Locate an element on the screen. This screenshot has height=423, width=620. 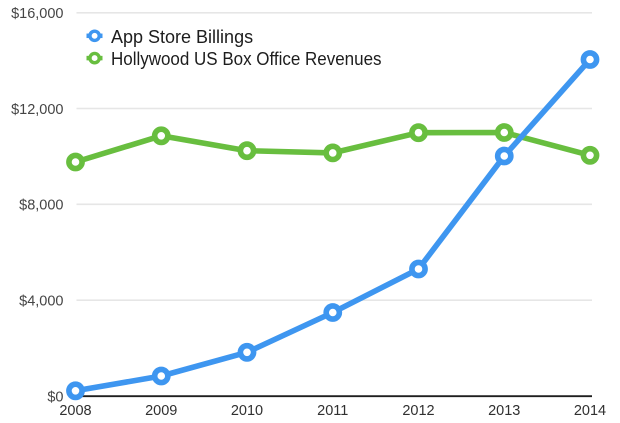
svg-text: 2009 is located at coordinates (161, 411).